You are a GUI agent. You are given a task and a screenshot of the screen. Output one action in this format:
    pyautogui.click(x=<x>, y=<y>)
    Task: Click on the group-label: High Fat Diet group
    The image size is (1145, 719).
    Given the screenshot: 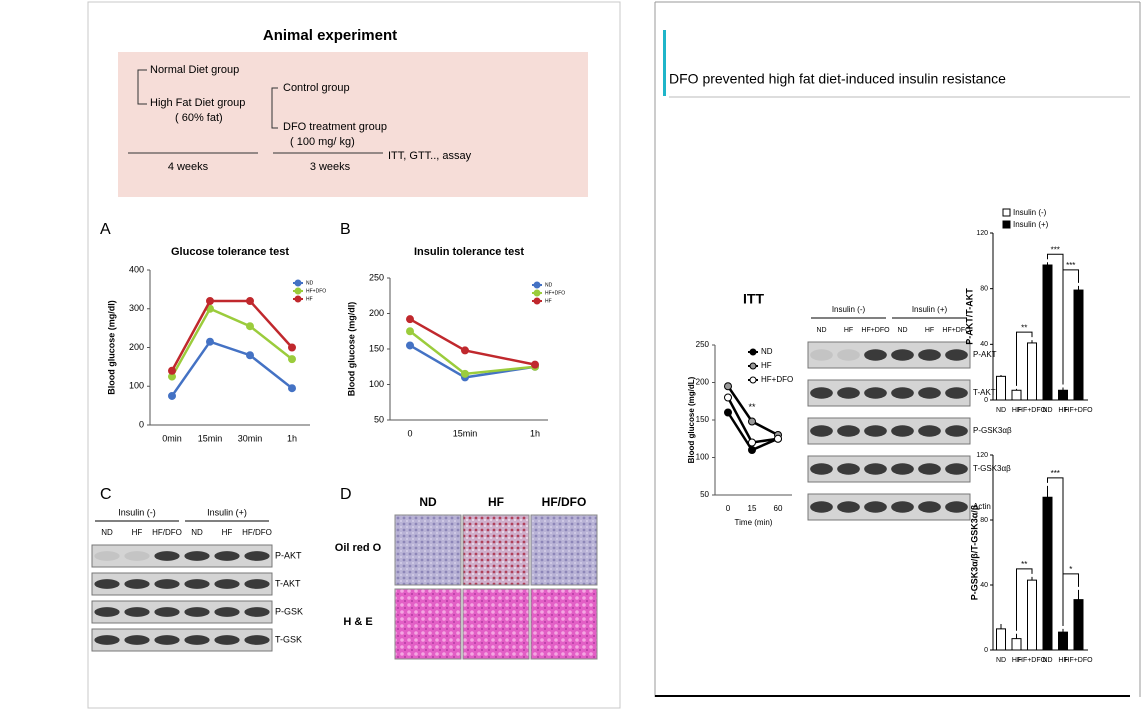 What is the action you would take?
    pyautogui.click(x=197, y=103)
    